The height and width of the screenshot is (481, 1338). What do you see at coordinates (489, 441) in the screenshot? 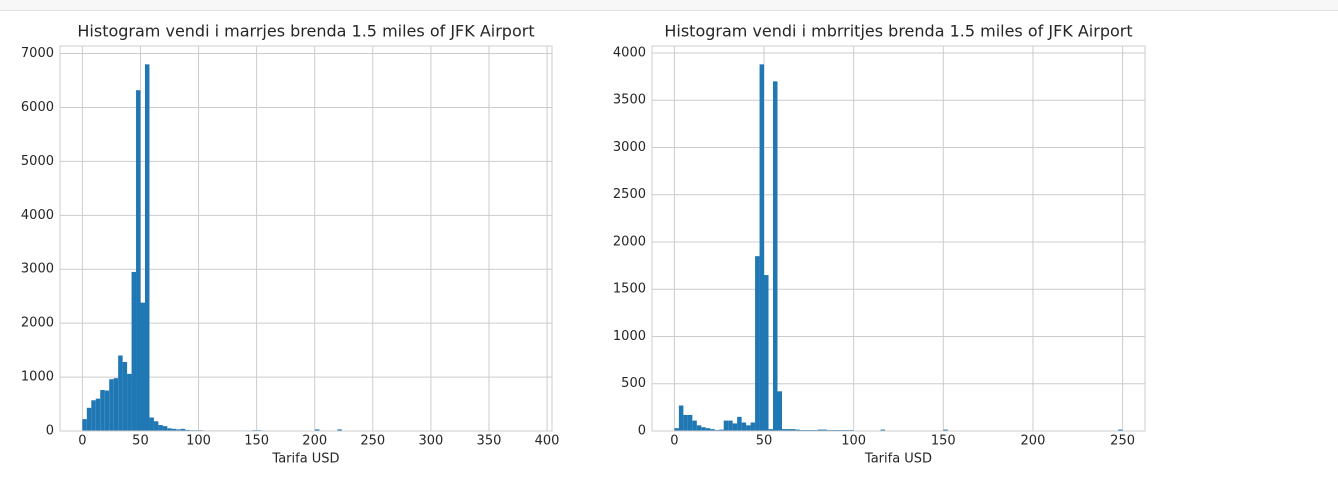
I see `x-tick-label: 350` at bounding box center [489, 441].